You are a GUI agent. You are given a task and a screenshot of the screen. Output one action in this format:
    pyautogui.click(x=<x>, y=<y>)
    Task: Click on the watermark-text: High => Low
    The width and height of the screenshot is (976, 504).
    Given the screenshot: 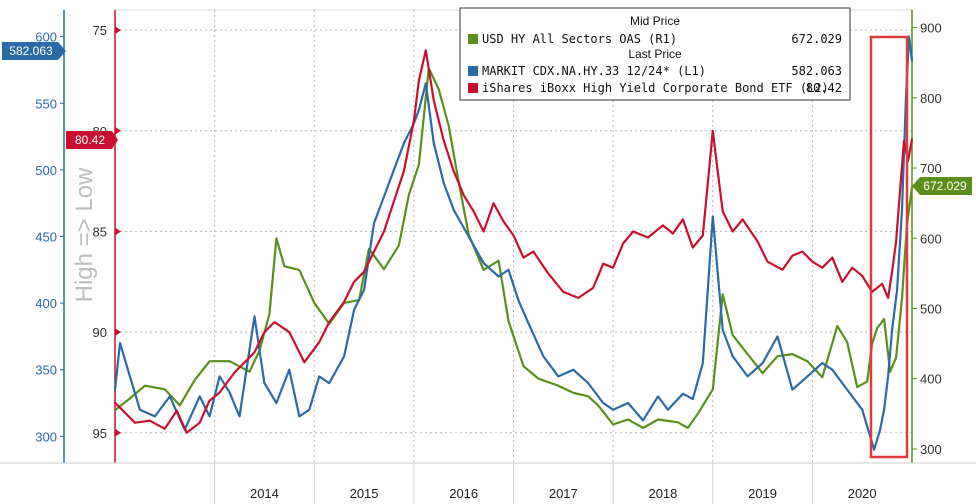 What is the action you would take?
    pyautogui.click(x=84, y=234)
    